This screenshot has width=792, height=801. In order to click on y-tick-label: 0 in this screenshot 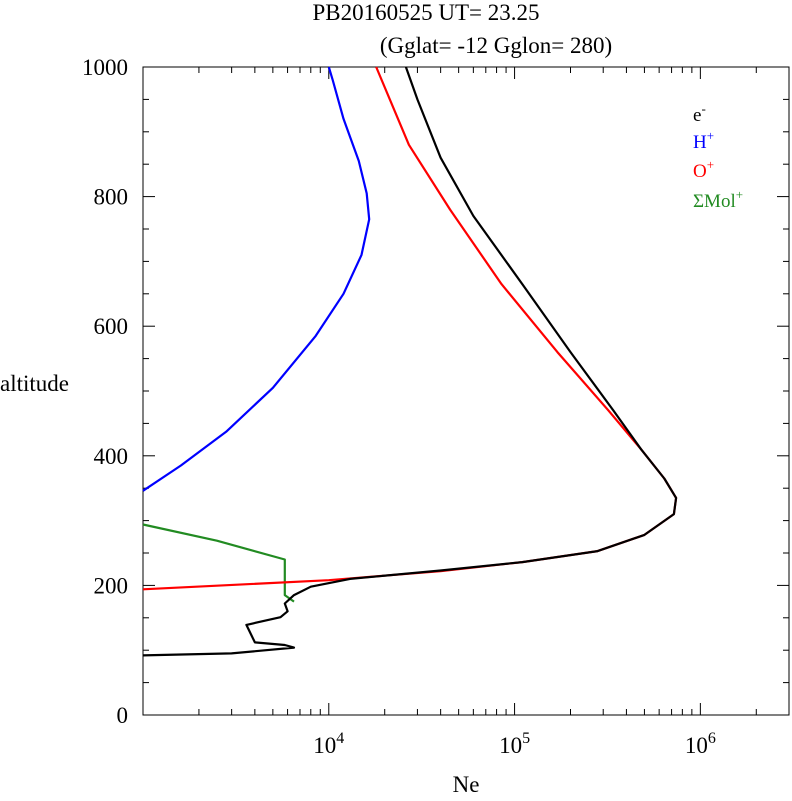, I will do `click(123, 715)`.